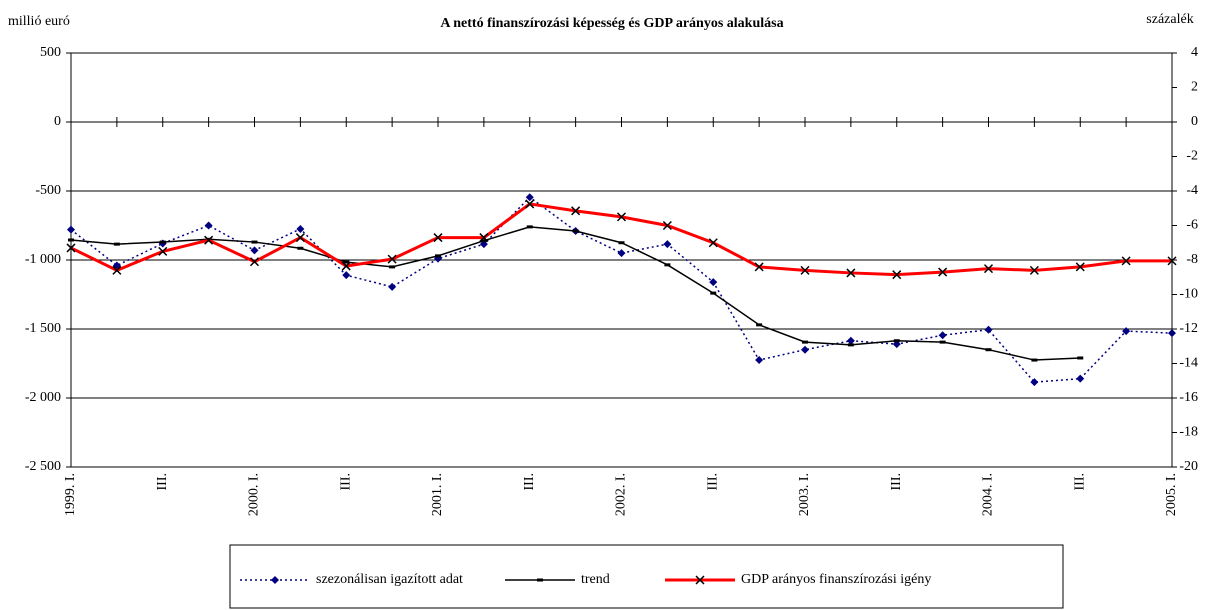 This screenshot has height=610, width=1211. Describe the element at coordinates (43, 259) in the screenshot. I see `y-tick-label: -1 000` at that location.